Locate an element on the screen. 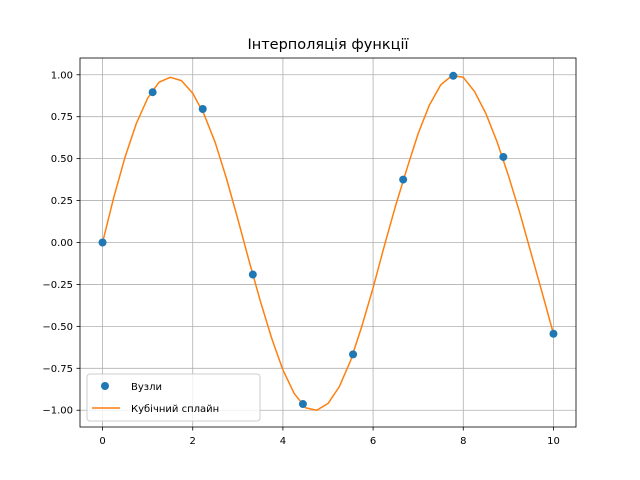 The width and height of the screenshot is (640, 480). legend: Вузли Кубічний сплайн is located at coordinates (173, 397).